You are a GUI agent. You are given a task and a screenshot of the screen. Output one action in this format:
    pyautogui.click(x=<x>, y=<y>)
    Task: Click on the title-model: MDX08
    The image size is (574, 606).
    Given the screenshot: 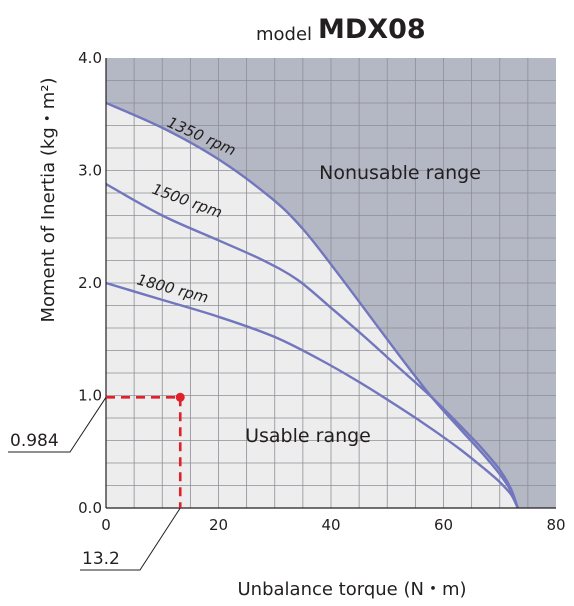 What is the action you would take?
    pyautogui.click(x=372, y=29)
    